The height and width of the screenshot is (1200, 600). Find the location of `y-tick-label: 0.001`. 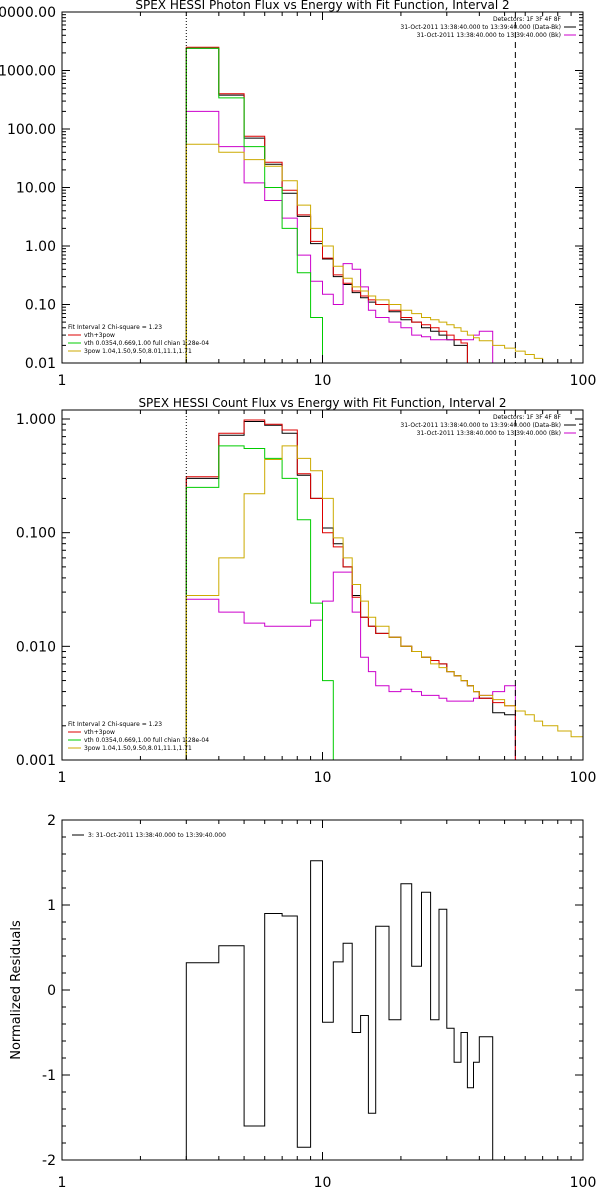

y-tick-label: 0.001 is located at coordinates (36, 761).